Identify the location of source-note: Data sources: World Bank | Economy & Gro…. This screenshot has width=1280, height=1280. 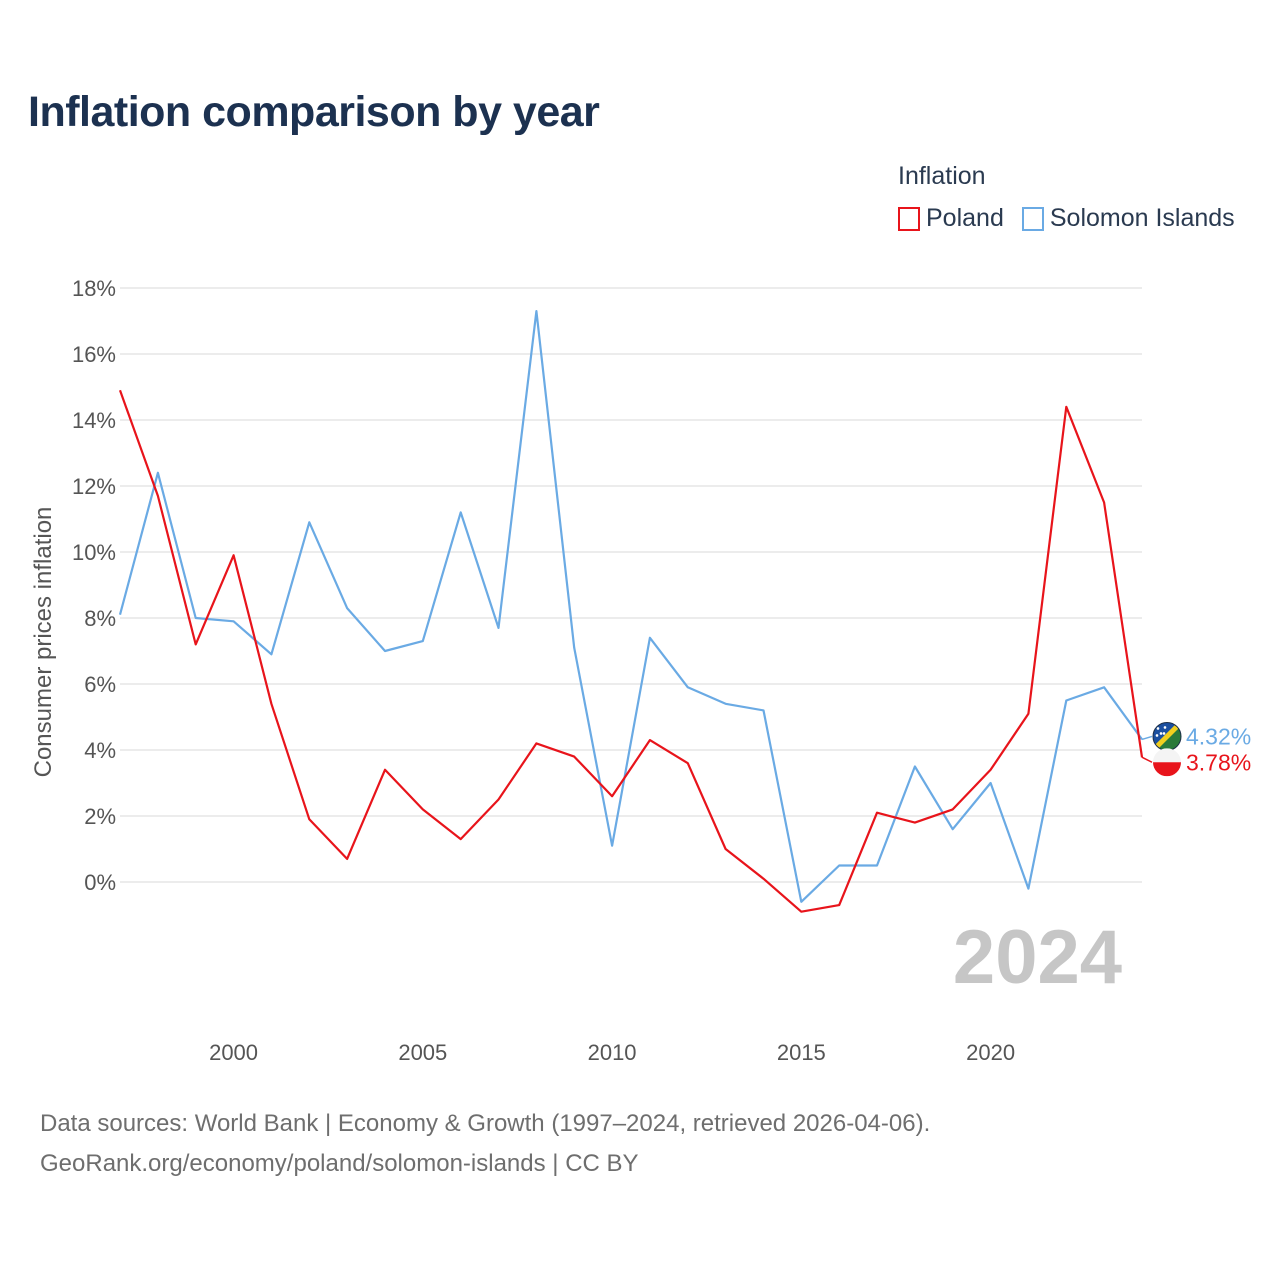
(485, 1144).